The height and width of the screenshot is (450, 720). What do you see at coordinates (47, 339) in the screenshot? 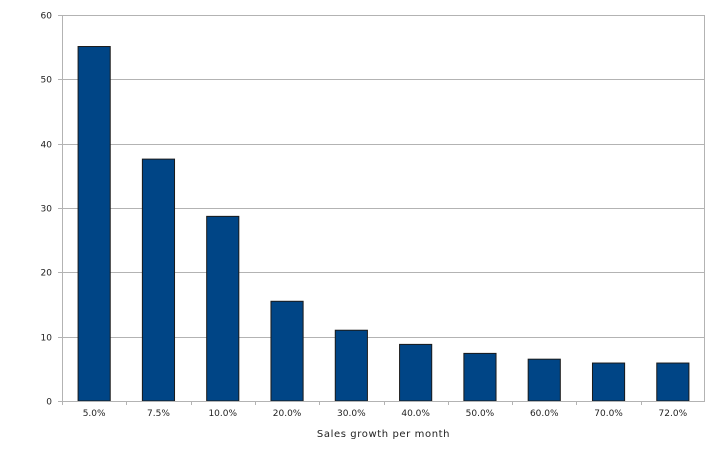
I see `y-tick-label: 10` at bounding box center [47, 339].